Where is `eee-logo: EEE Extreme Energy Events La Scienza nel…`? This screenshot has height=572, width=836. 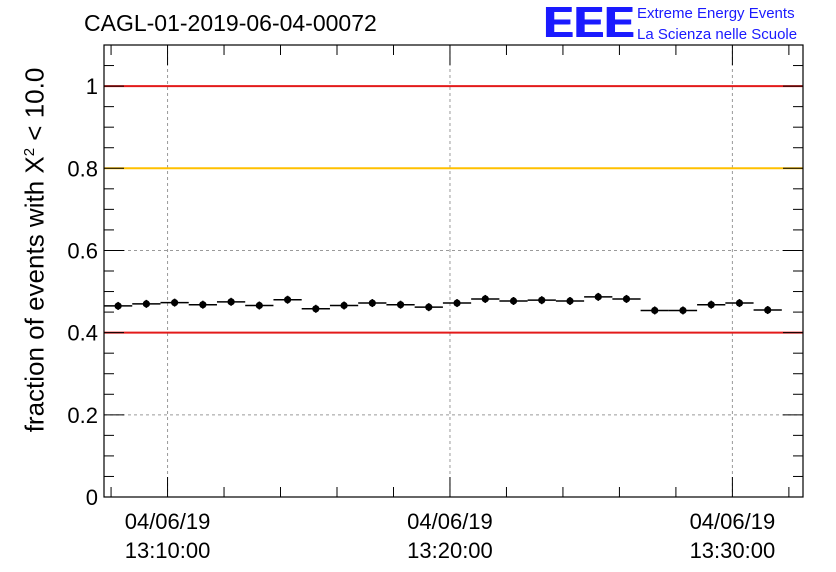
eee-logo: EEE Extreme Energy Events La Scienza nel… is located at coordinates (689, 23).